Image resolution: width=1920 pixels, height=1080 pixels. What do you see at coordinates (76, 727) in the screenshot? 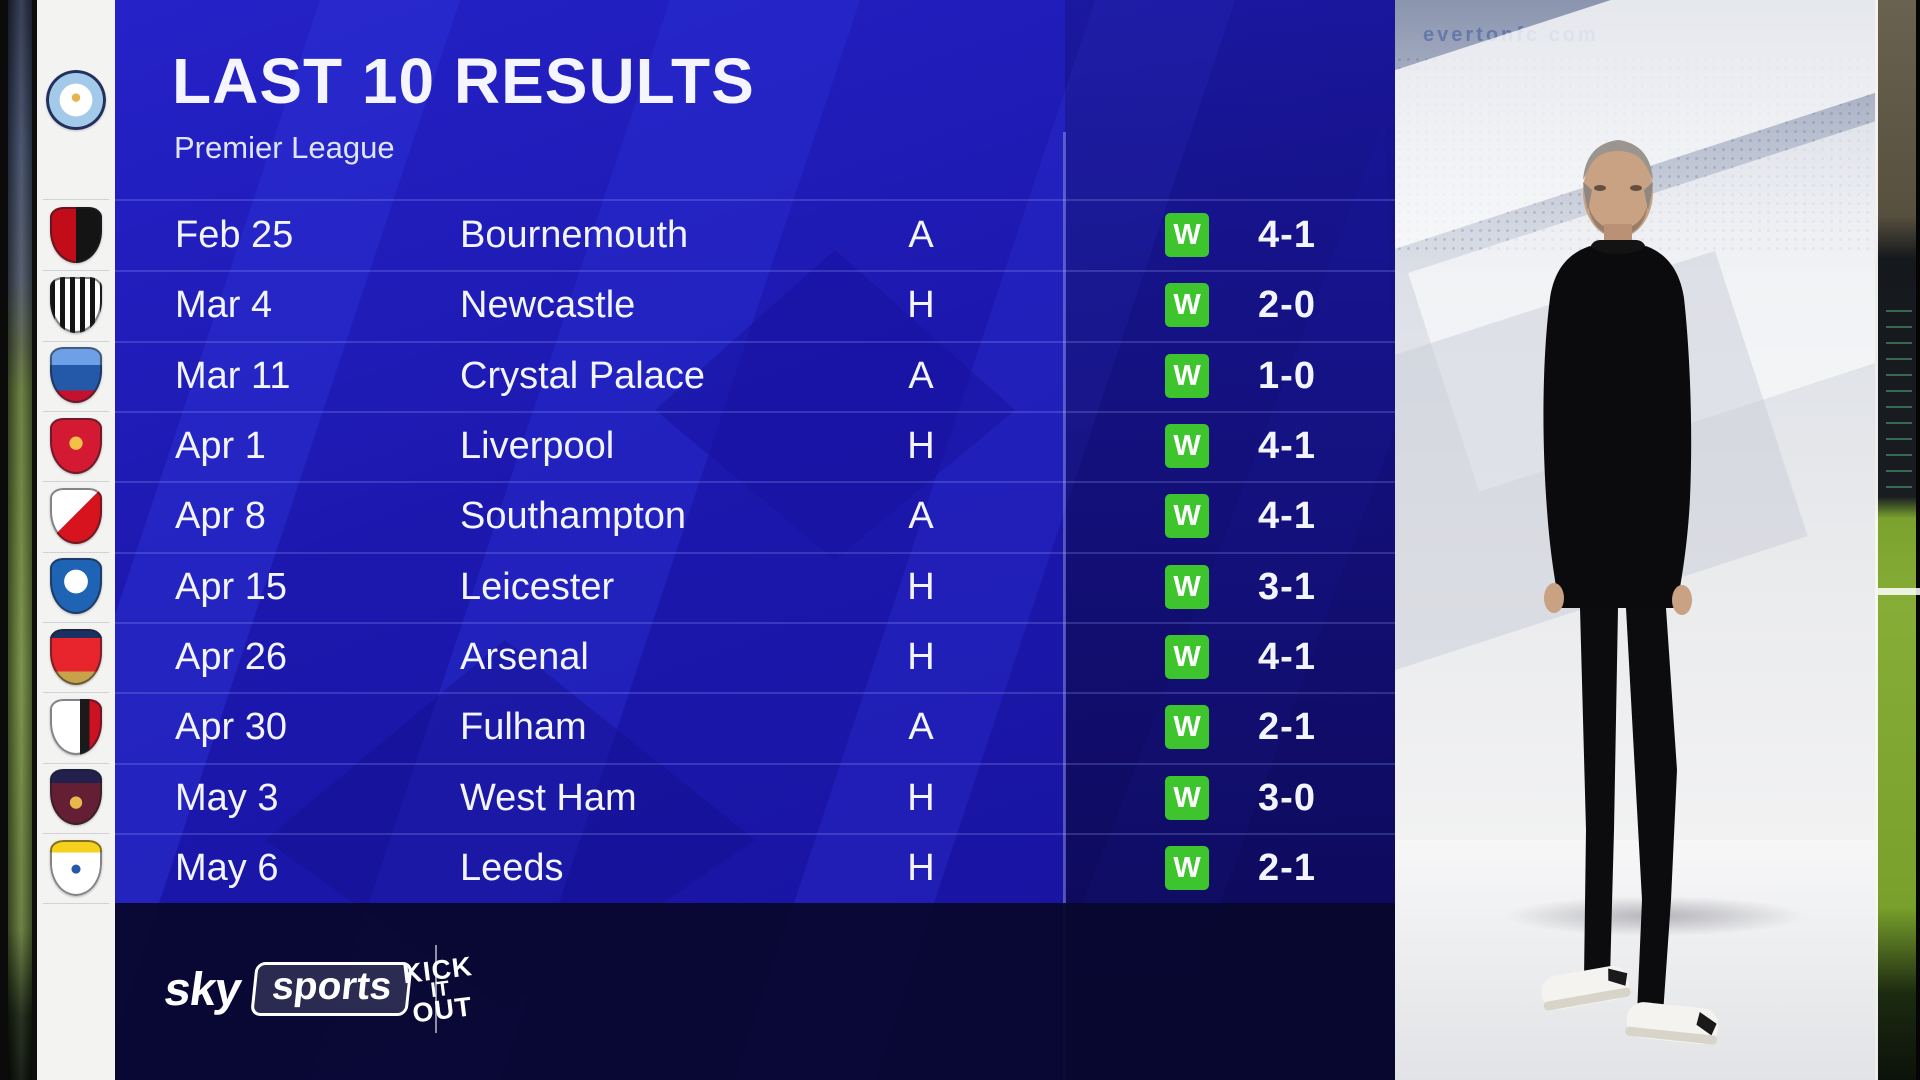
I see `fulham-crest-icon` at bounding box center [76, 727].